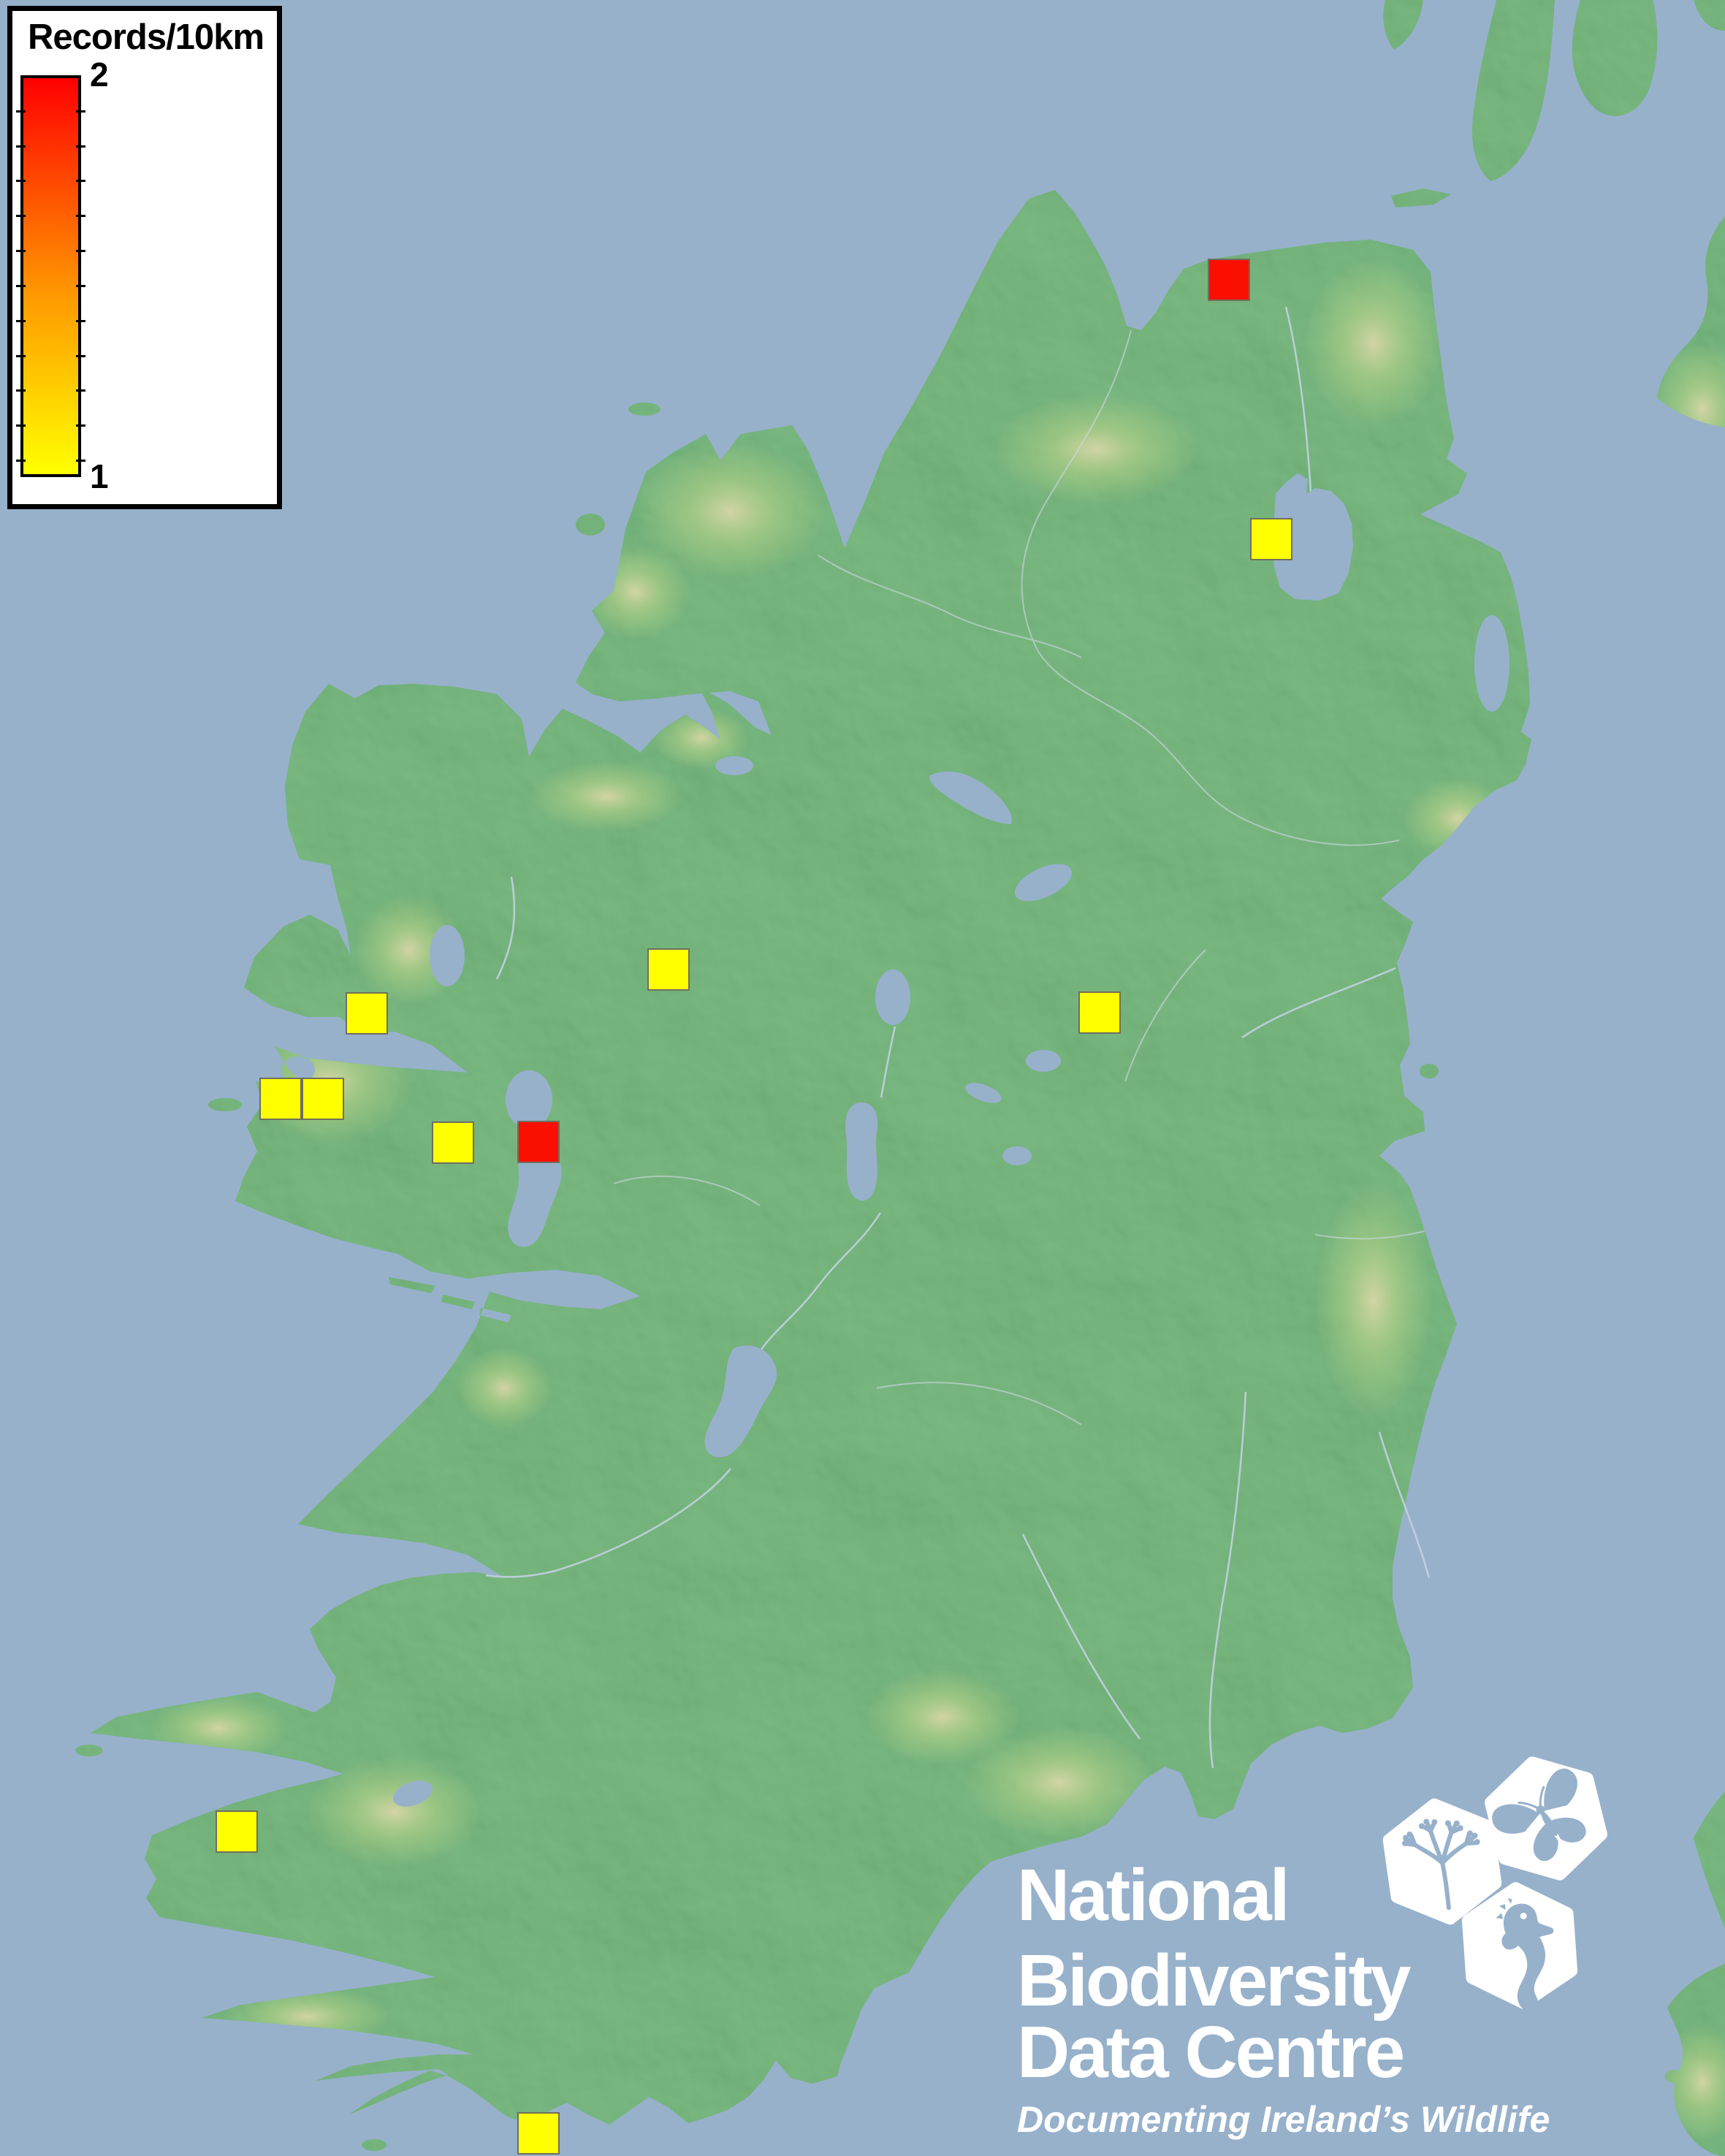 Image resolution: width=1725 pixels, height=2156 pixels. I want to click on lough-conn, so click(448, 955).